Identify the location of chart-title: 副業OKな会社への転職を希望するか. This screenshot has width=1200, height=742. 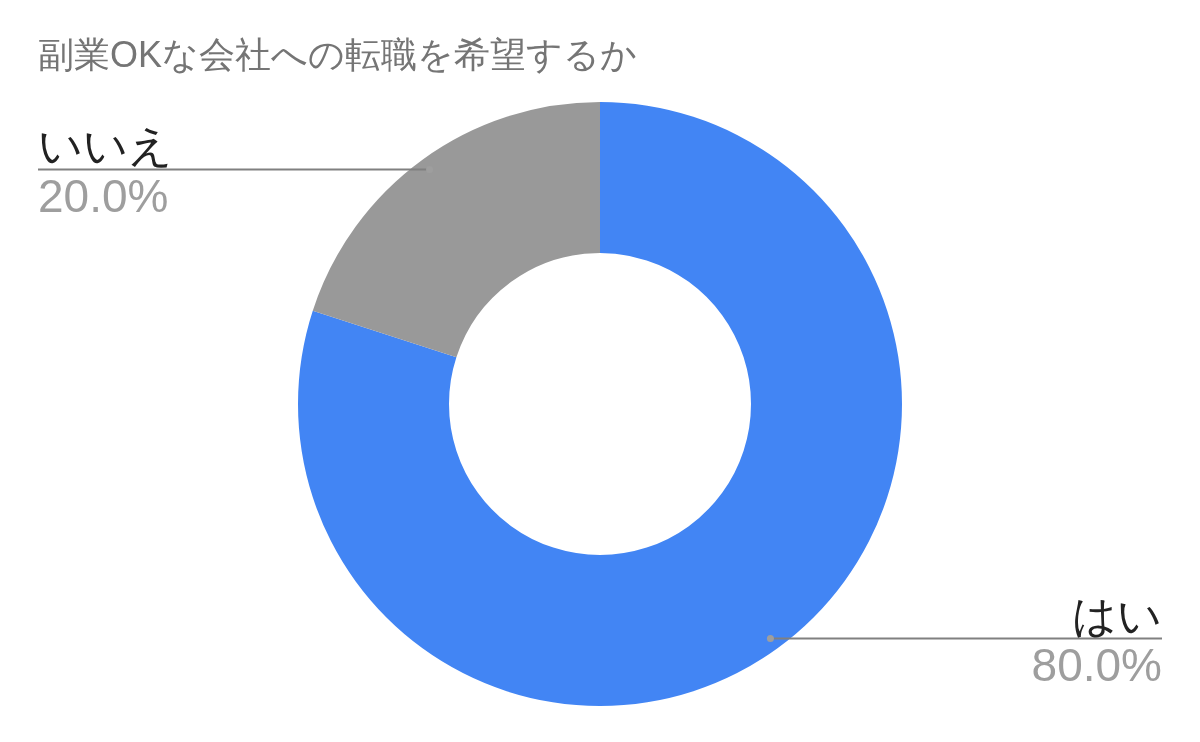
(338, 55).